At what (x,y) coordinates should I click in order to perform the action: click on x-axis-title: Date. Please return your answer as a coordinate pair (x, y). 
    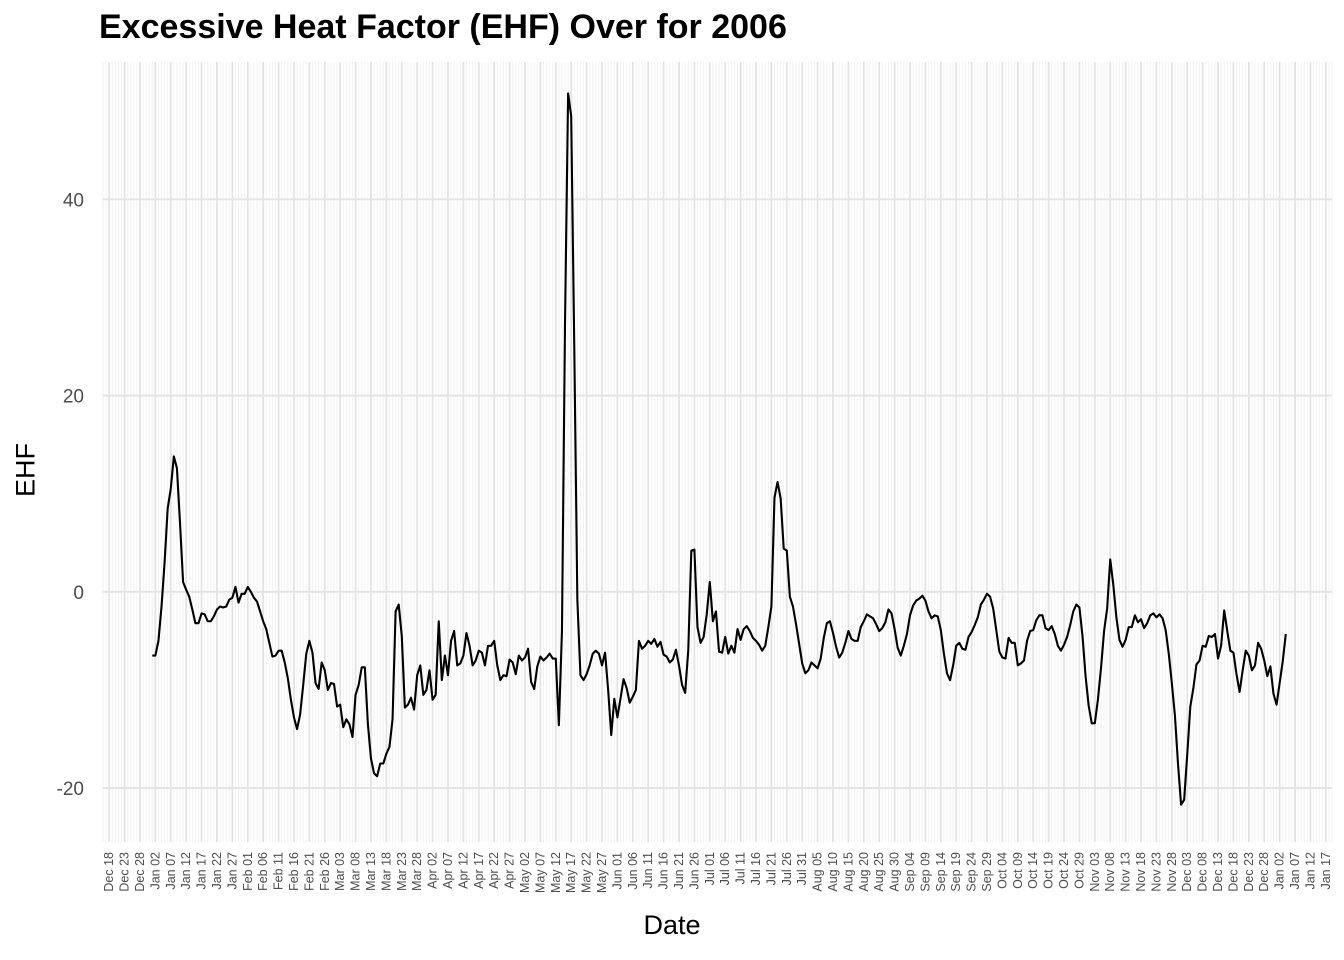
    Looking at the image, I should click on (672, 925).